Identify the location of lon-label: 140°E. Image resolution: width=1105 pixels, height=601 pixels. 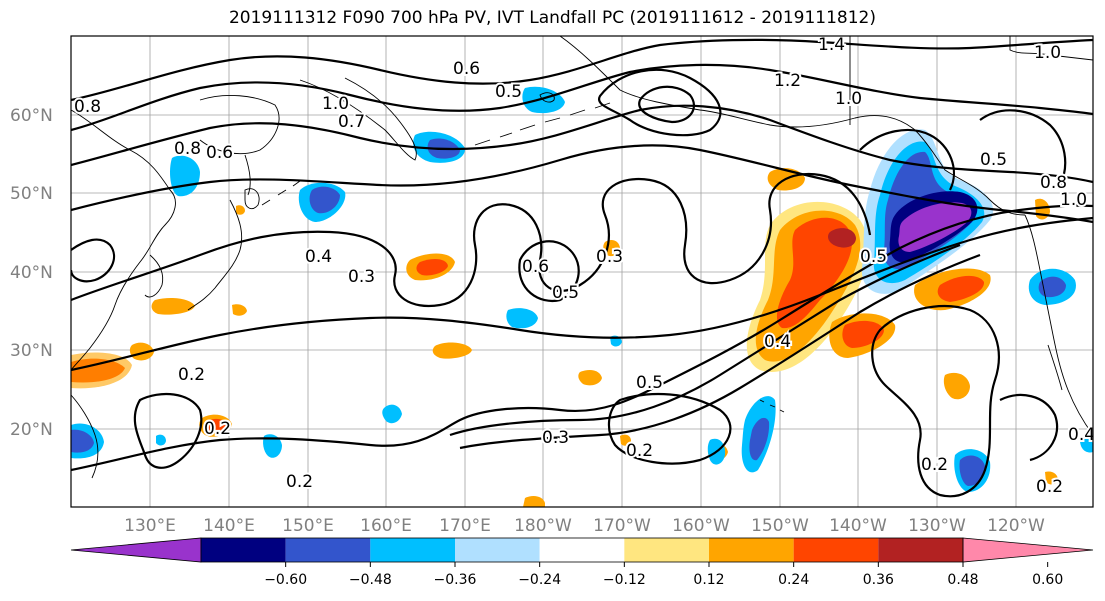
(229, 526).